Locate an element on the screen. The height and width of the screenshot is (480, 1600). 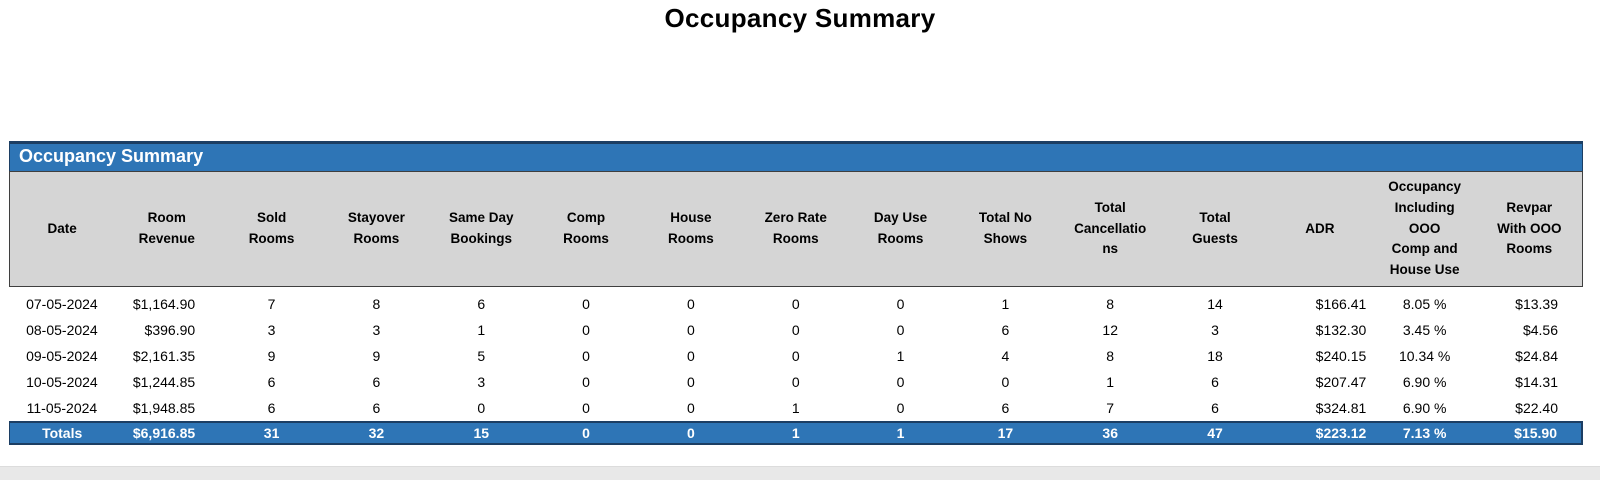
totals-cell: 31 is located at coordinates (271, 433).